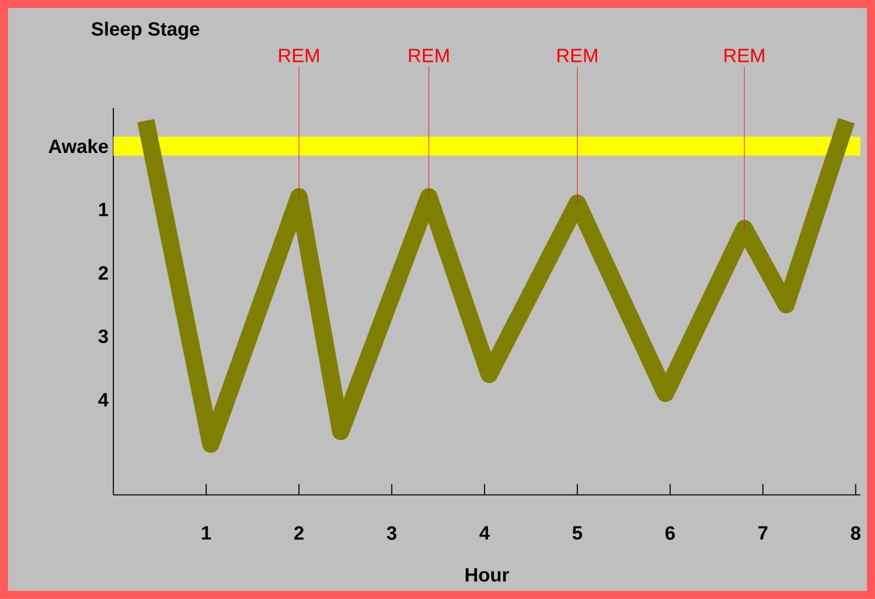 The height and width of the screenshot is (599, 875). Describe the element at coordinates (484, 533) in the screenshot. I see `x-tick-label: 4` at that location.